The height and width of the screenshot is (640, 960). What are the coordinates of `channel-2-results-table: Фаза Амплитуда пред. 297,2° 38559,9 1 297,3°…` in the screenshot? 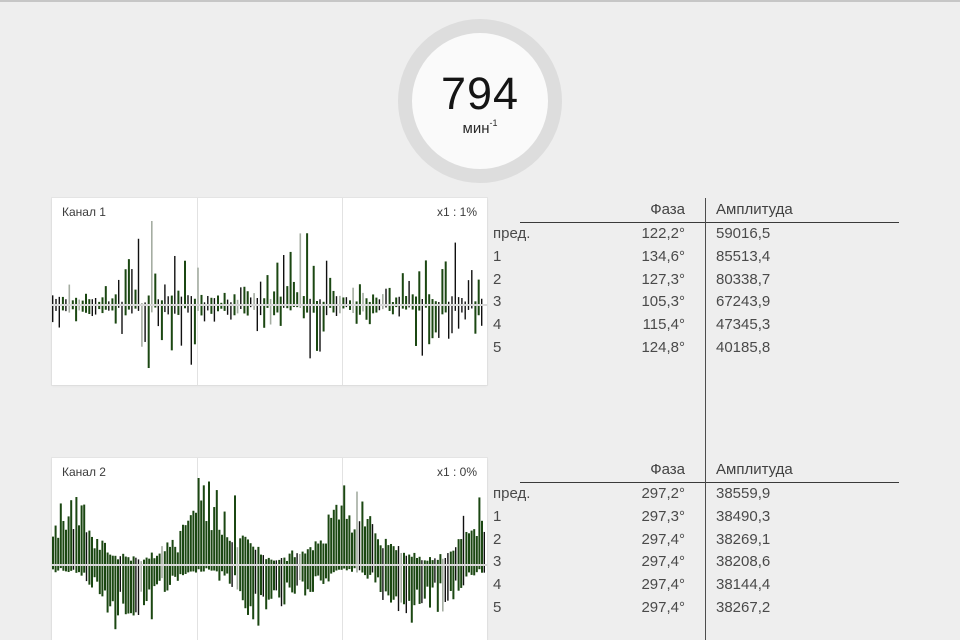 It's located at (700, 537).